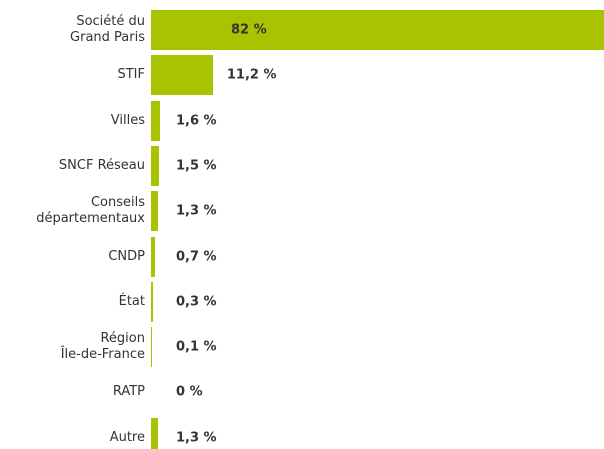 This screenshot has width=604, height=449. I want to click on category-label: SNCF Réseau, so click(101, 165).